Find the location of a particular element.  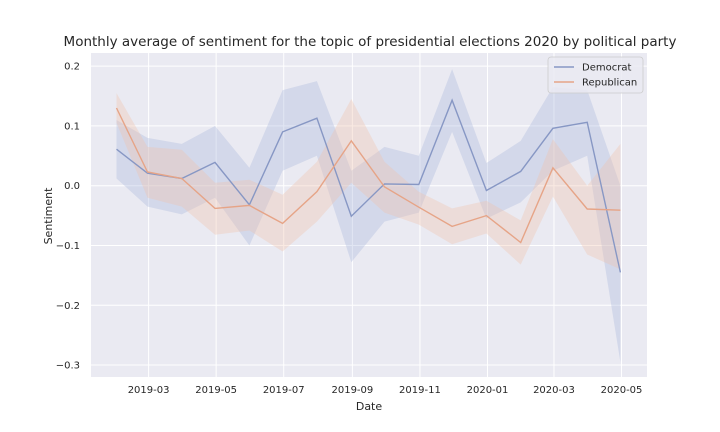

x-tick-label: 2020-03 is located at coordinates (554, 390).